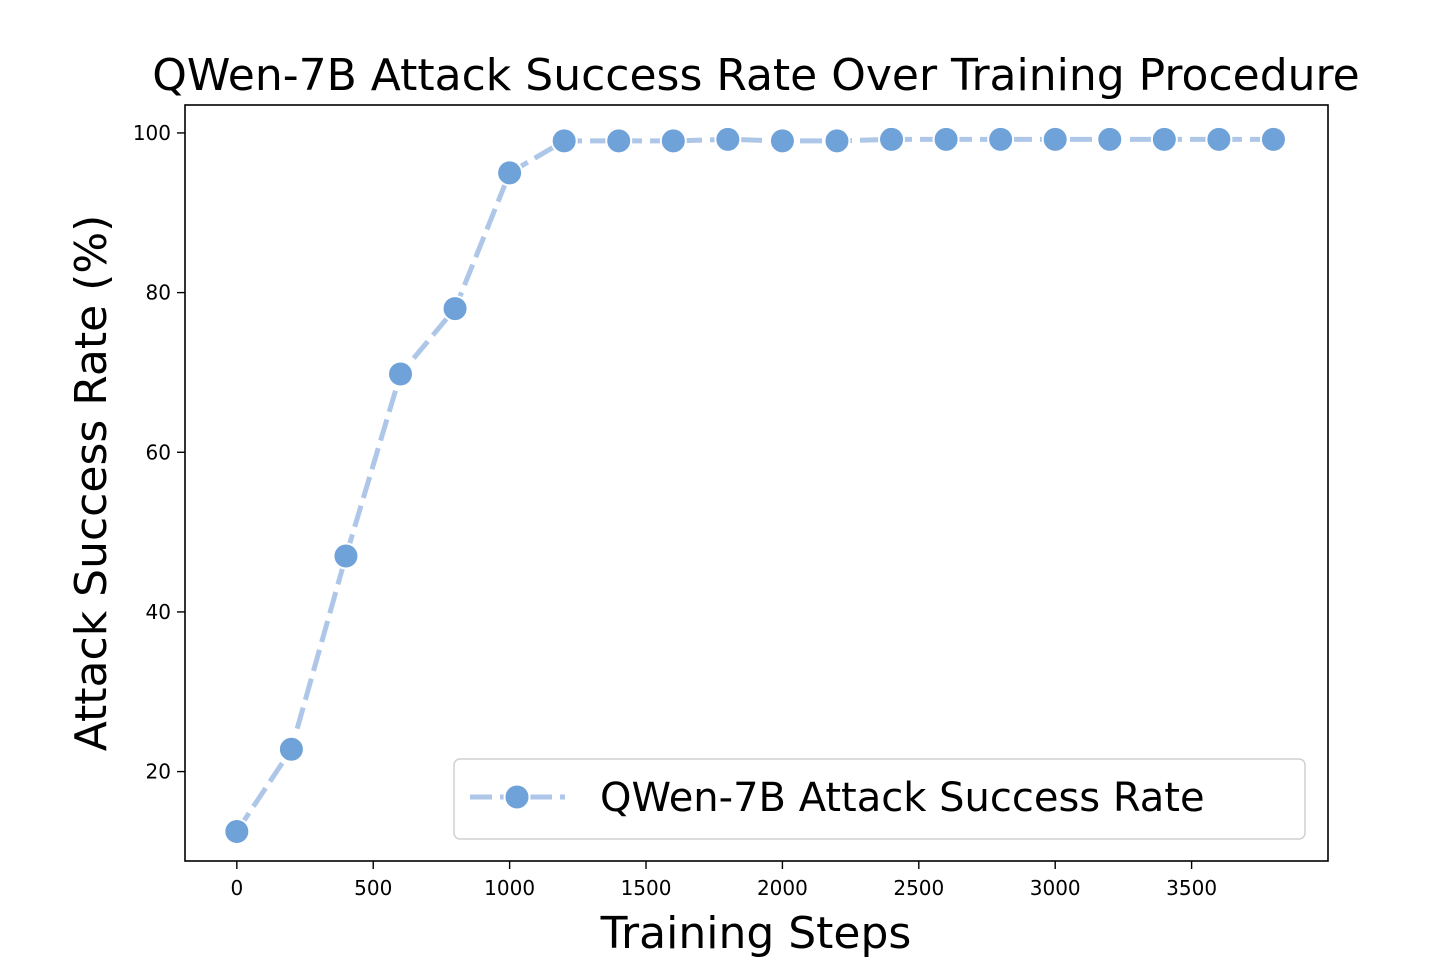 Image resolution: width=1444 pixels, height=980 pixels. I want to click on x-tick-label: 0, so click(236, 888).